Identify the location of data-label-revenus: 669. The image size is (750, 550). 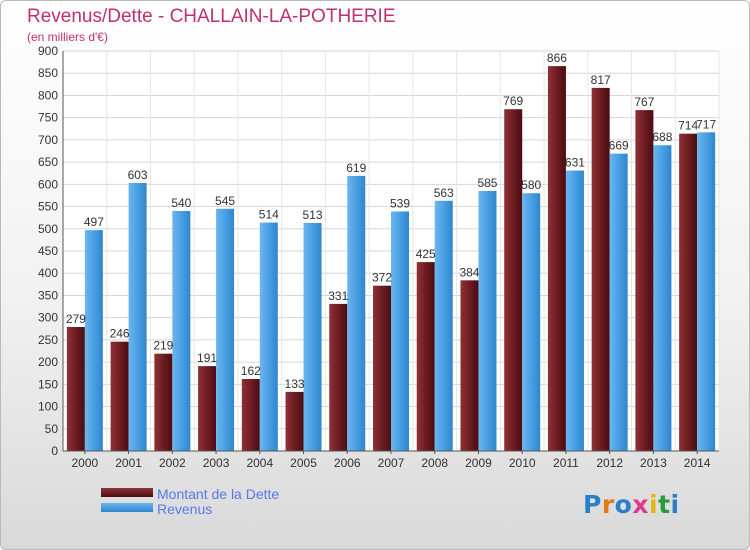
(619, 146).